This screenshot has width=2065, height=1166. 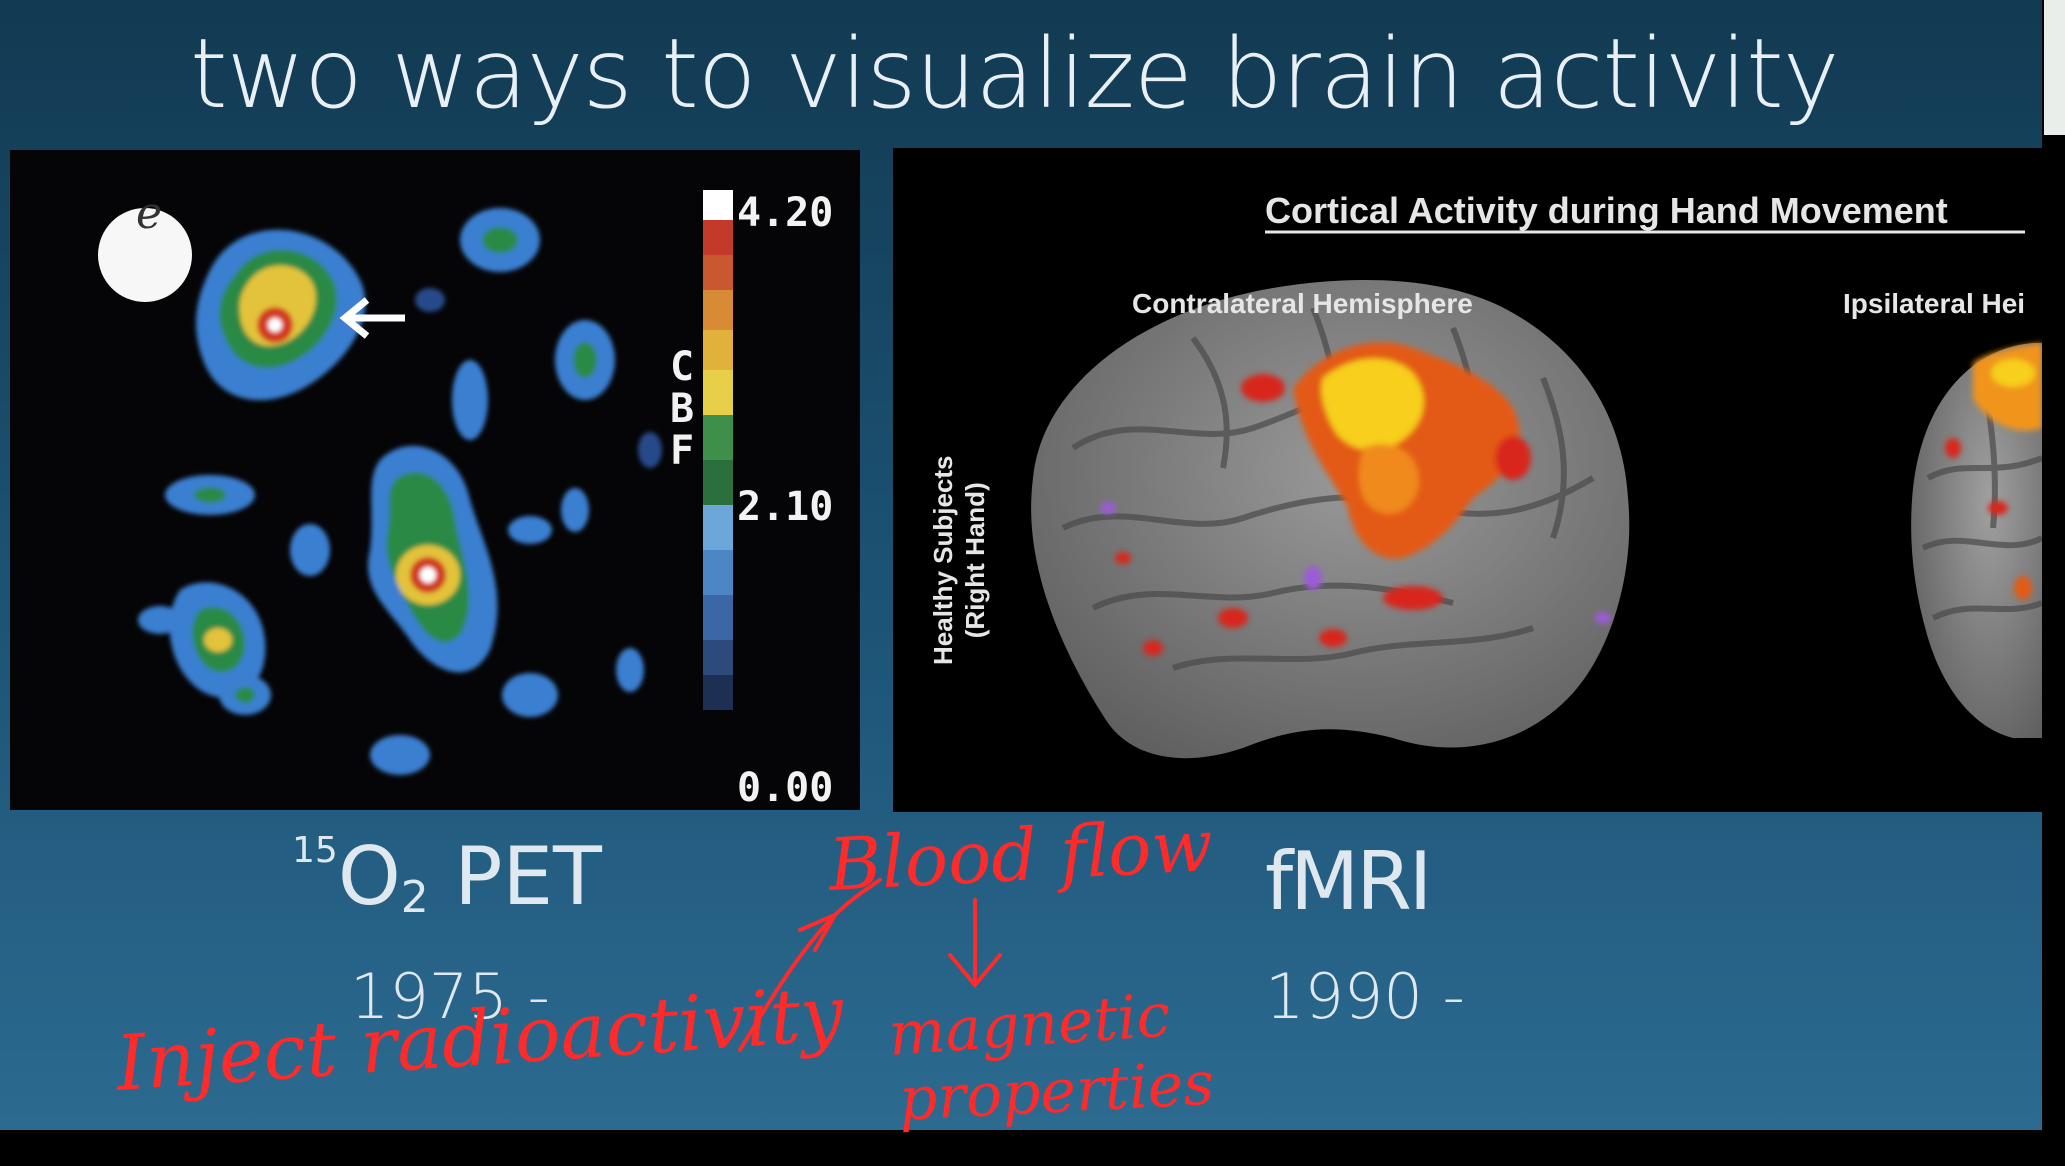 What do you see at coordinates (1019, 855) in the screenshot?
I see `annotation-blood-flow: Blood flow` at bounding box center [1019, 855].